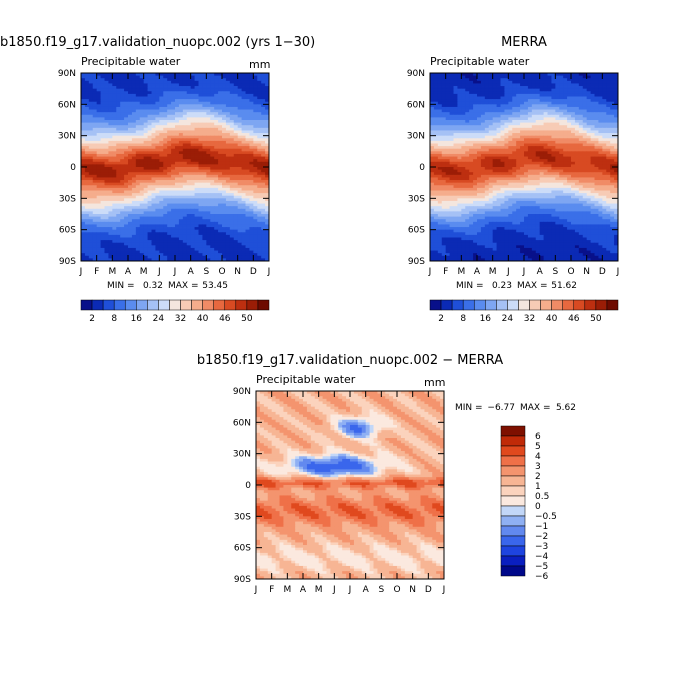 This screenshot has width=700, height=700. What do you see at coordinates (225, 319) in the screenshot?
I see `colorbar-label: 46` at bounding box center [225, 319].